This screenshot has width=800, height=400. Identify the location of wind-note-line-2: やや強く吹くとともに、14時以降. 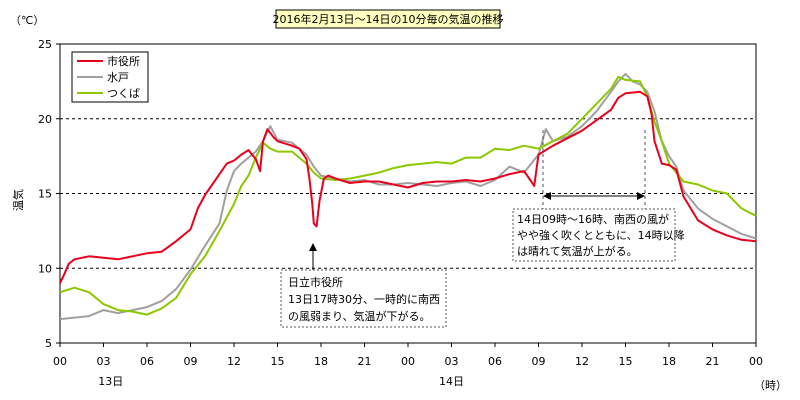
(601, 235).